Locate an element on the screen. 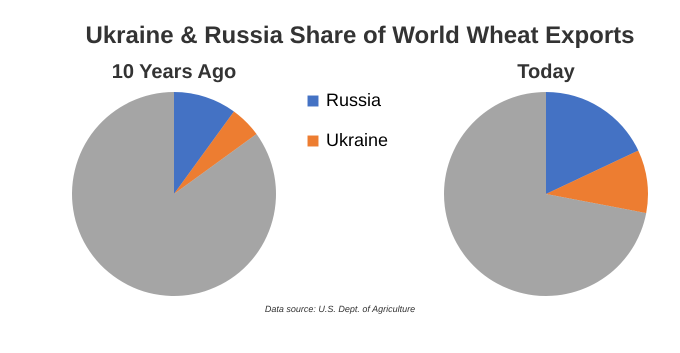  source-note: Data source: U.S. Dept. of Agriculture is located at coordinates (340, 309).